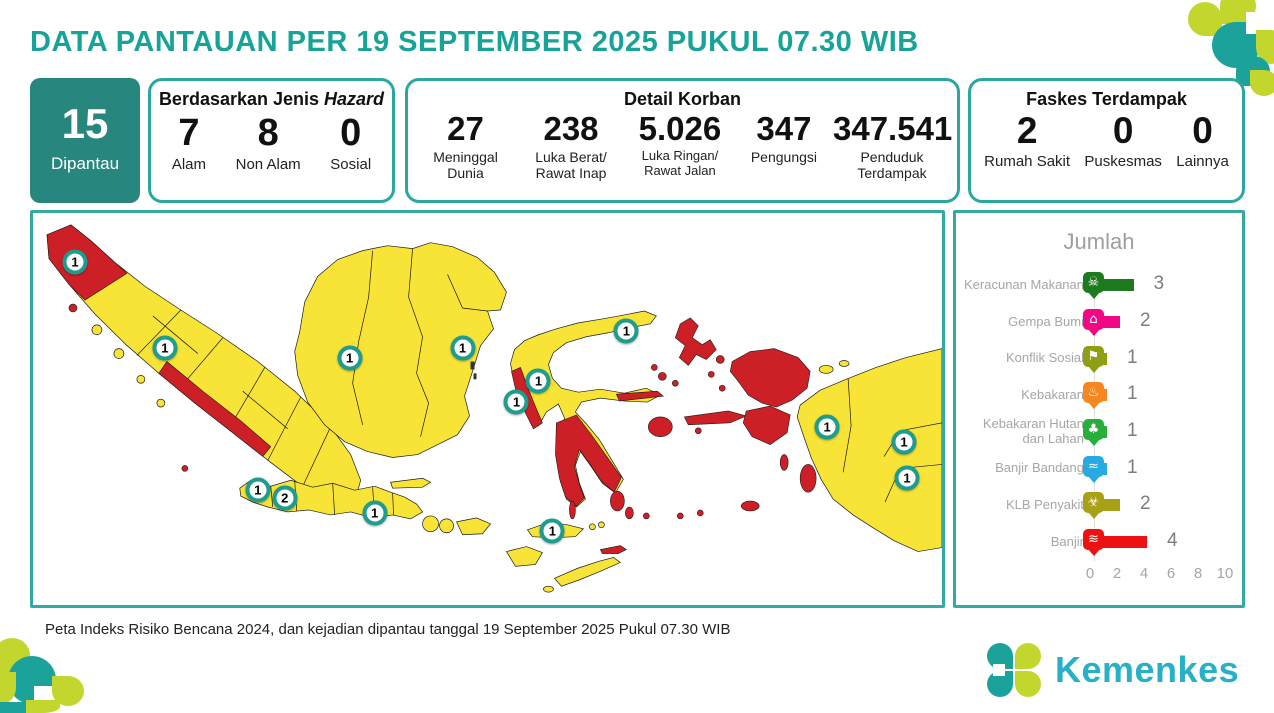 Image resolution: width=1274 pixels, height=713 pixels. I want to click on stat-luka-ringan: 5.026 Luka Ringan/ Rawat Jalan, so click(680, 145).